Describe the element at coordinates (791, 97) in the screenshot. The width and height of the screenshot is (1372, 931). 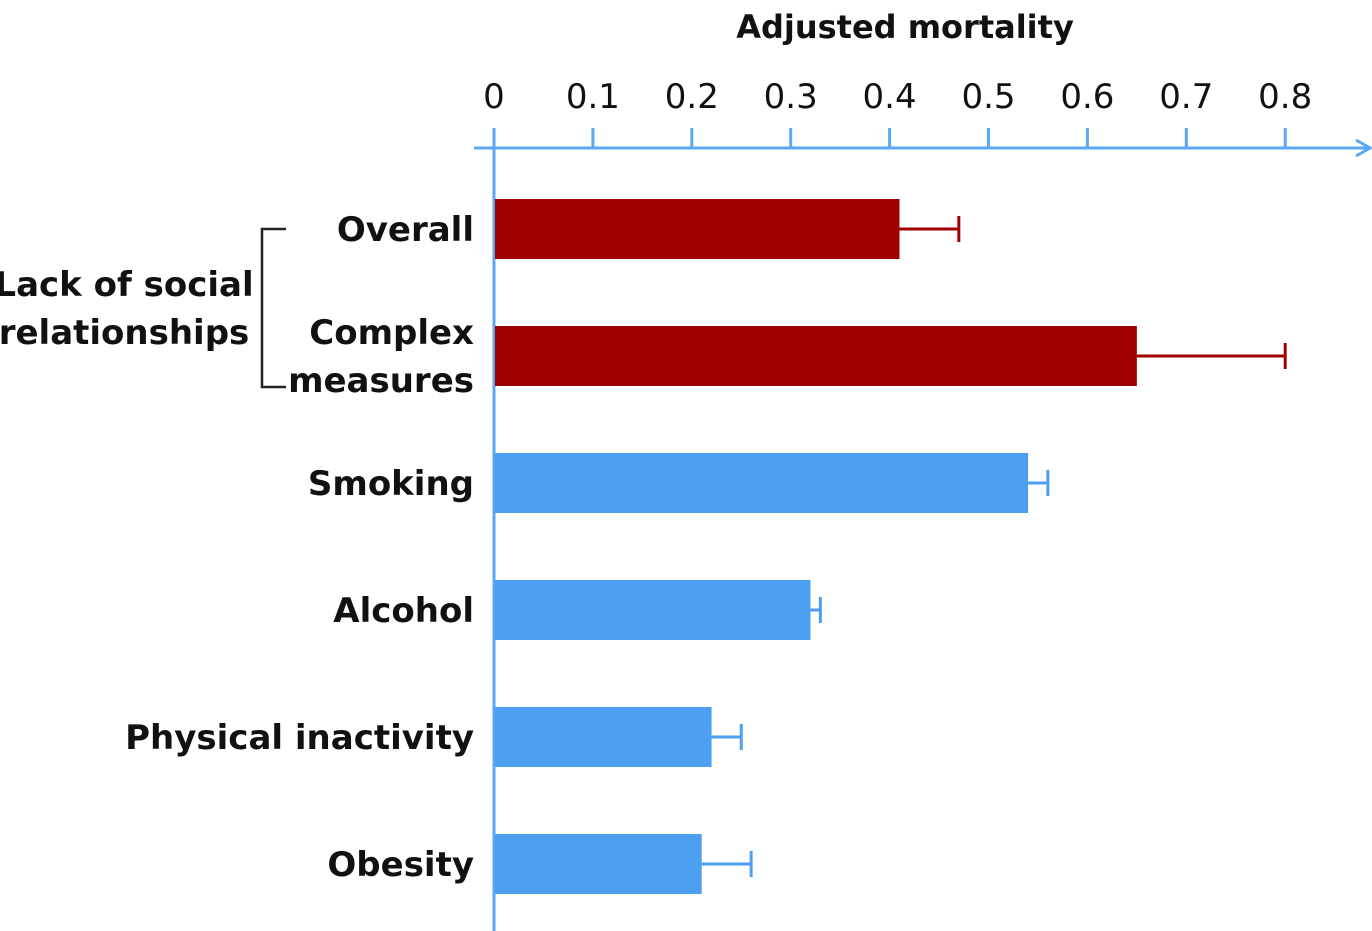
I see `x-tick-label: 0.3` at that location.